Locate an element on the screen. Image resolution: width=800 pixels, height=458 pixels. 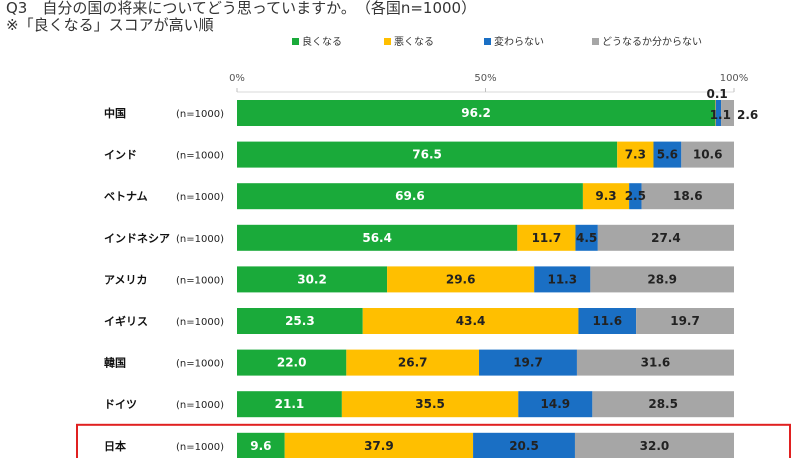
legend-label-unknown: どうなるか分からない is located at coordinates (652, 42).